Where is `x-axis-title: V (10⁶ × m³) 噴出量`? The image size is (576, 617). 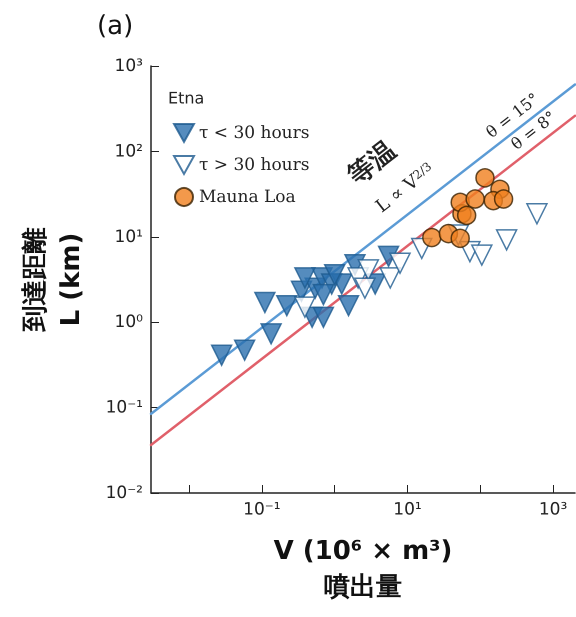
x-axis-title: V (10⁶ × m³) 噴出量 is located at coordinates (363, 569).